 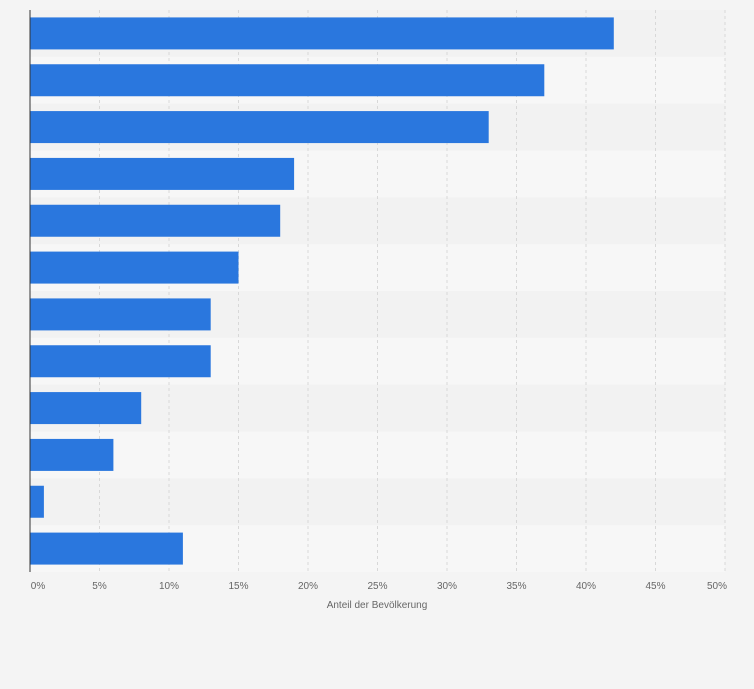 What do you see at coordinates (377, 605) in the screenshot?
I see `x-axis-title: Anteil der Bevölkerung` at bounding box center [377, 605].